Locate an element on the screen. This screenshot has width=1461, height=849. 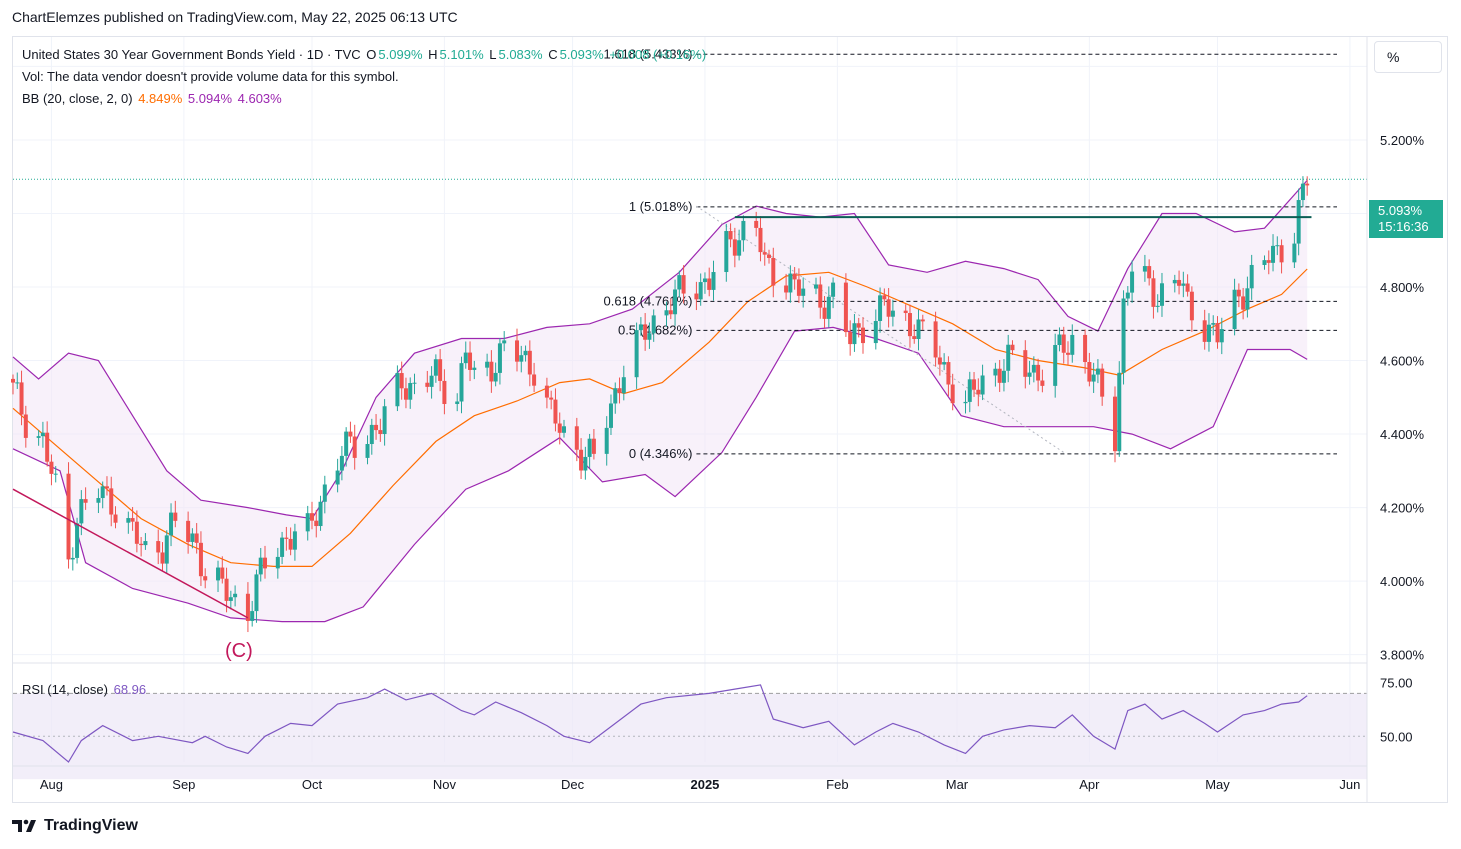
rsi-legend: RSI (14, close) 68.96 is located at coordinates (85, 689).